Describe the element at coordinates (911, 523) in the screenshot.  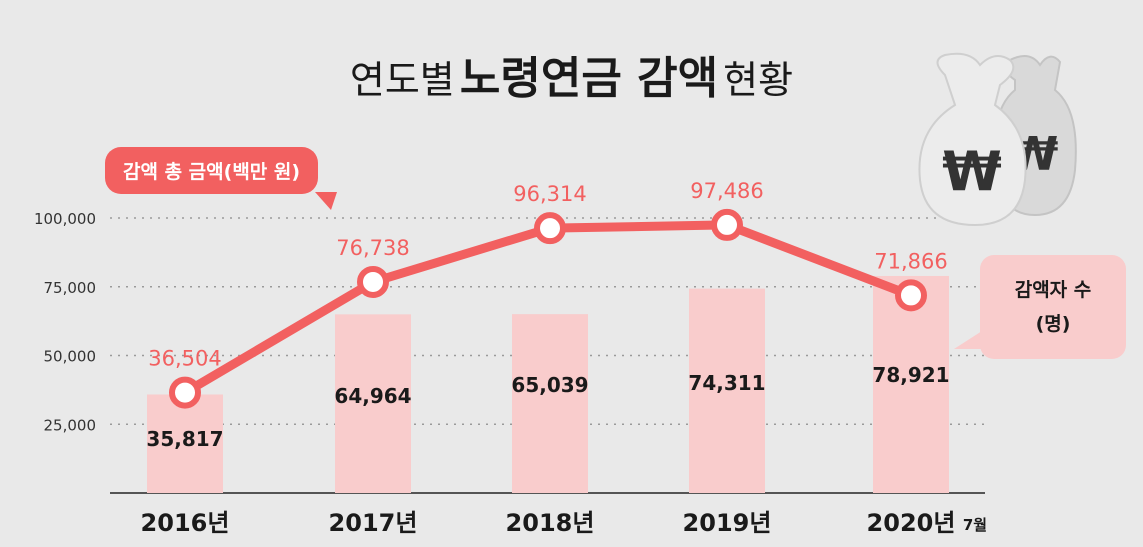
I see `x-tick-label: 2020년` at that location.